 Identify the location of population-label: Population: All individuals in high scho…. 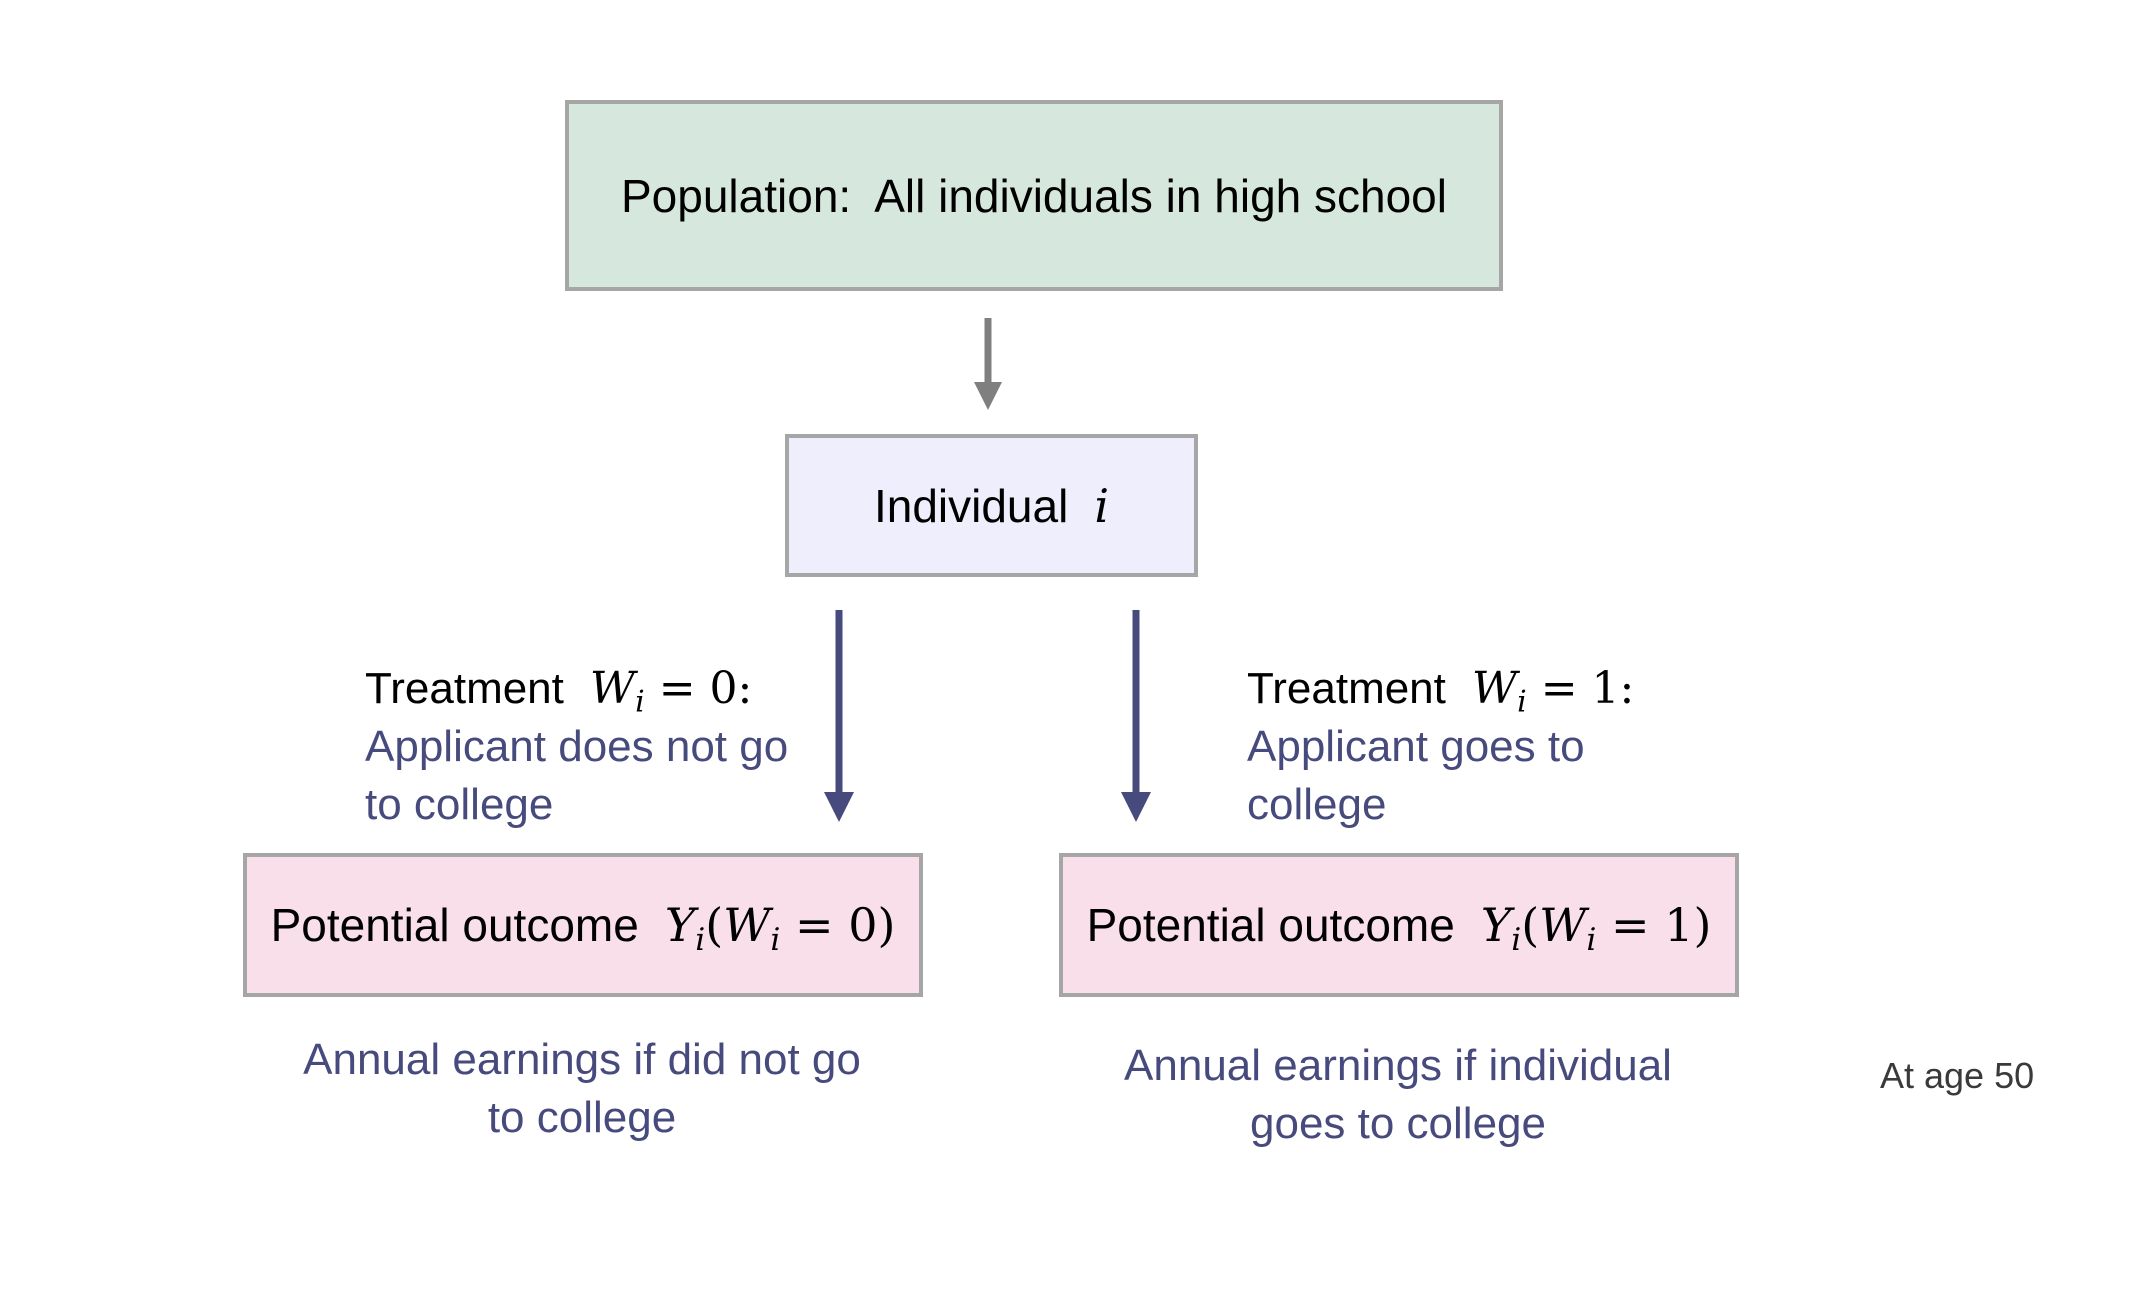
(1034, 195).